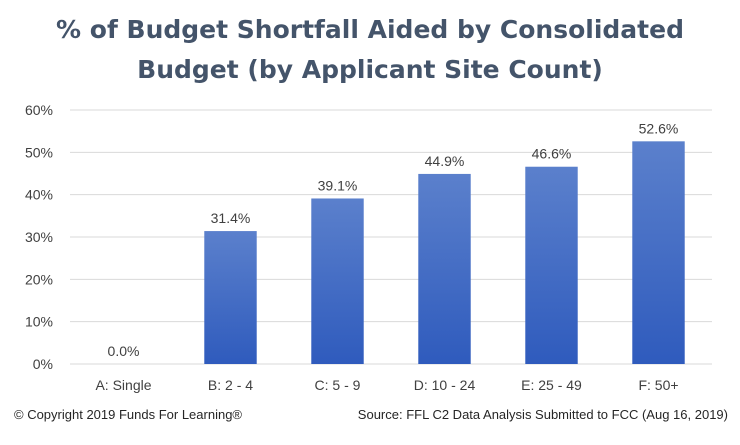 The height and width of the screenshot is (445, 740). I want to click on y-tick-label: 50%, so click(39, 152).